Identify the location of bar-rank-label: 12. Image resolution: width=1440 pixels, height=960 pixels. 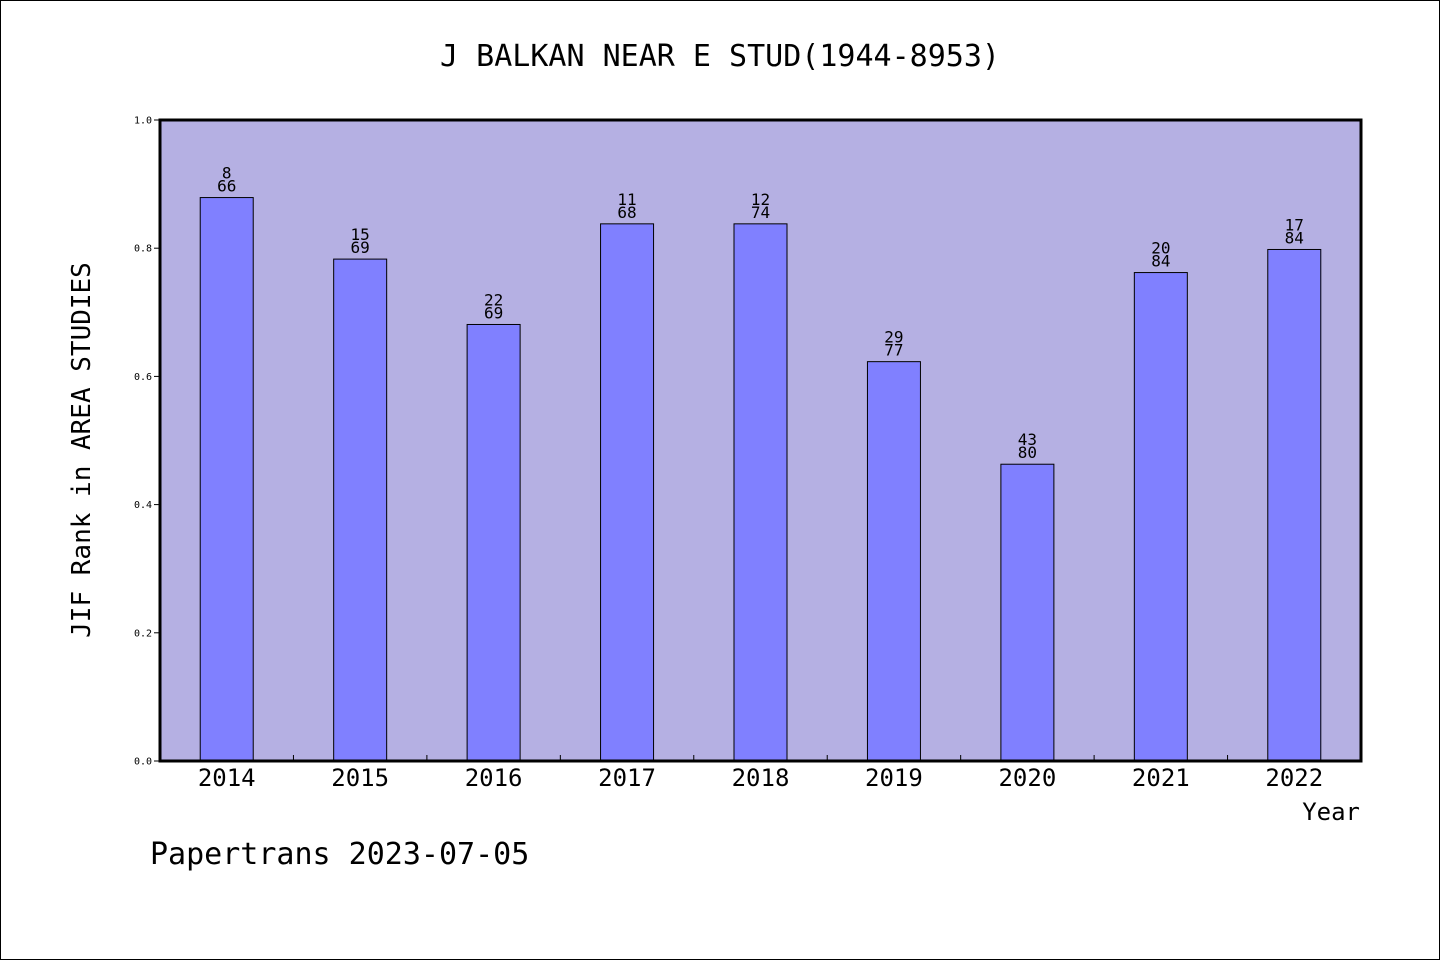
(760, 199).